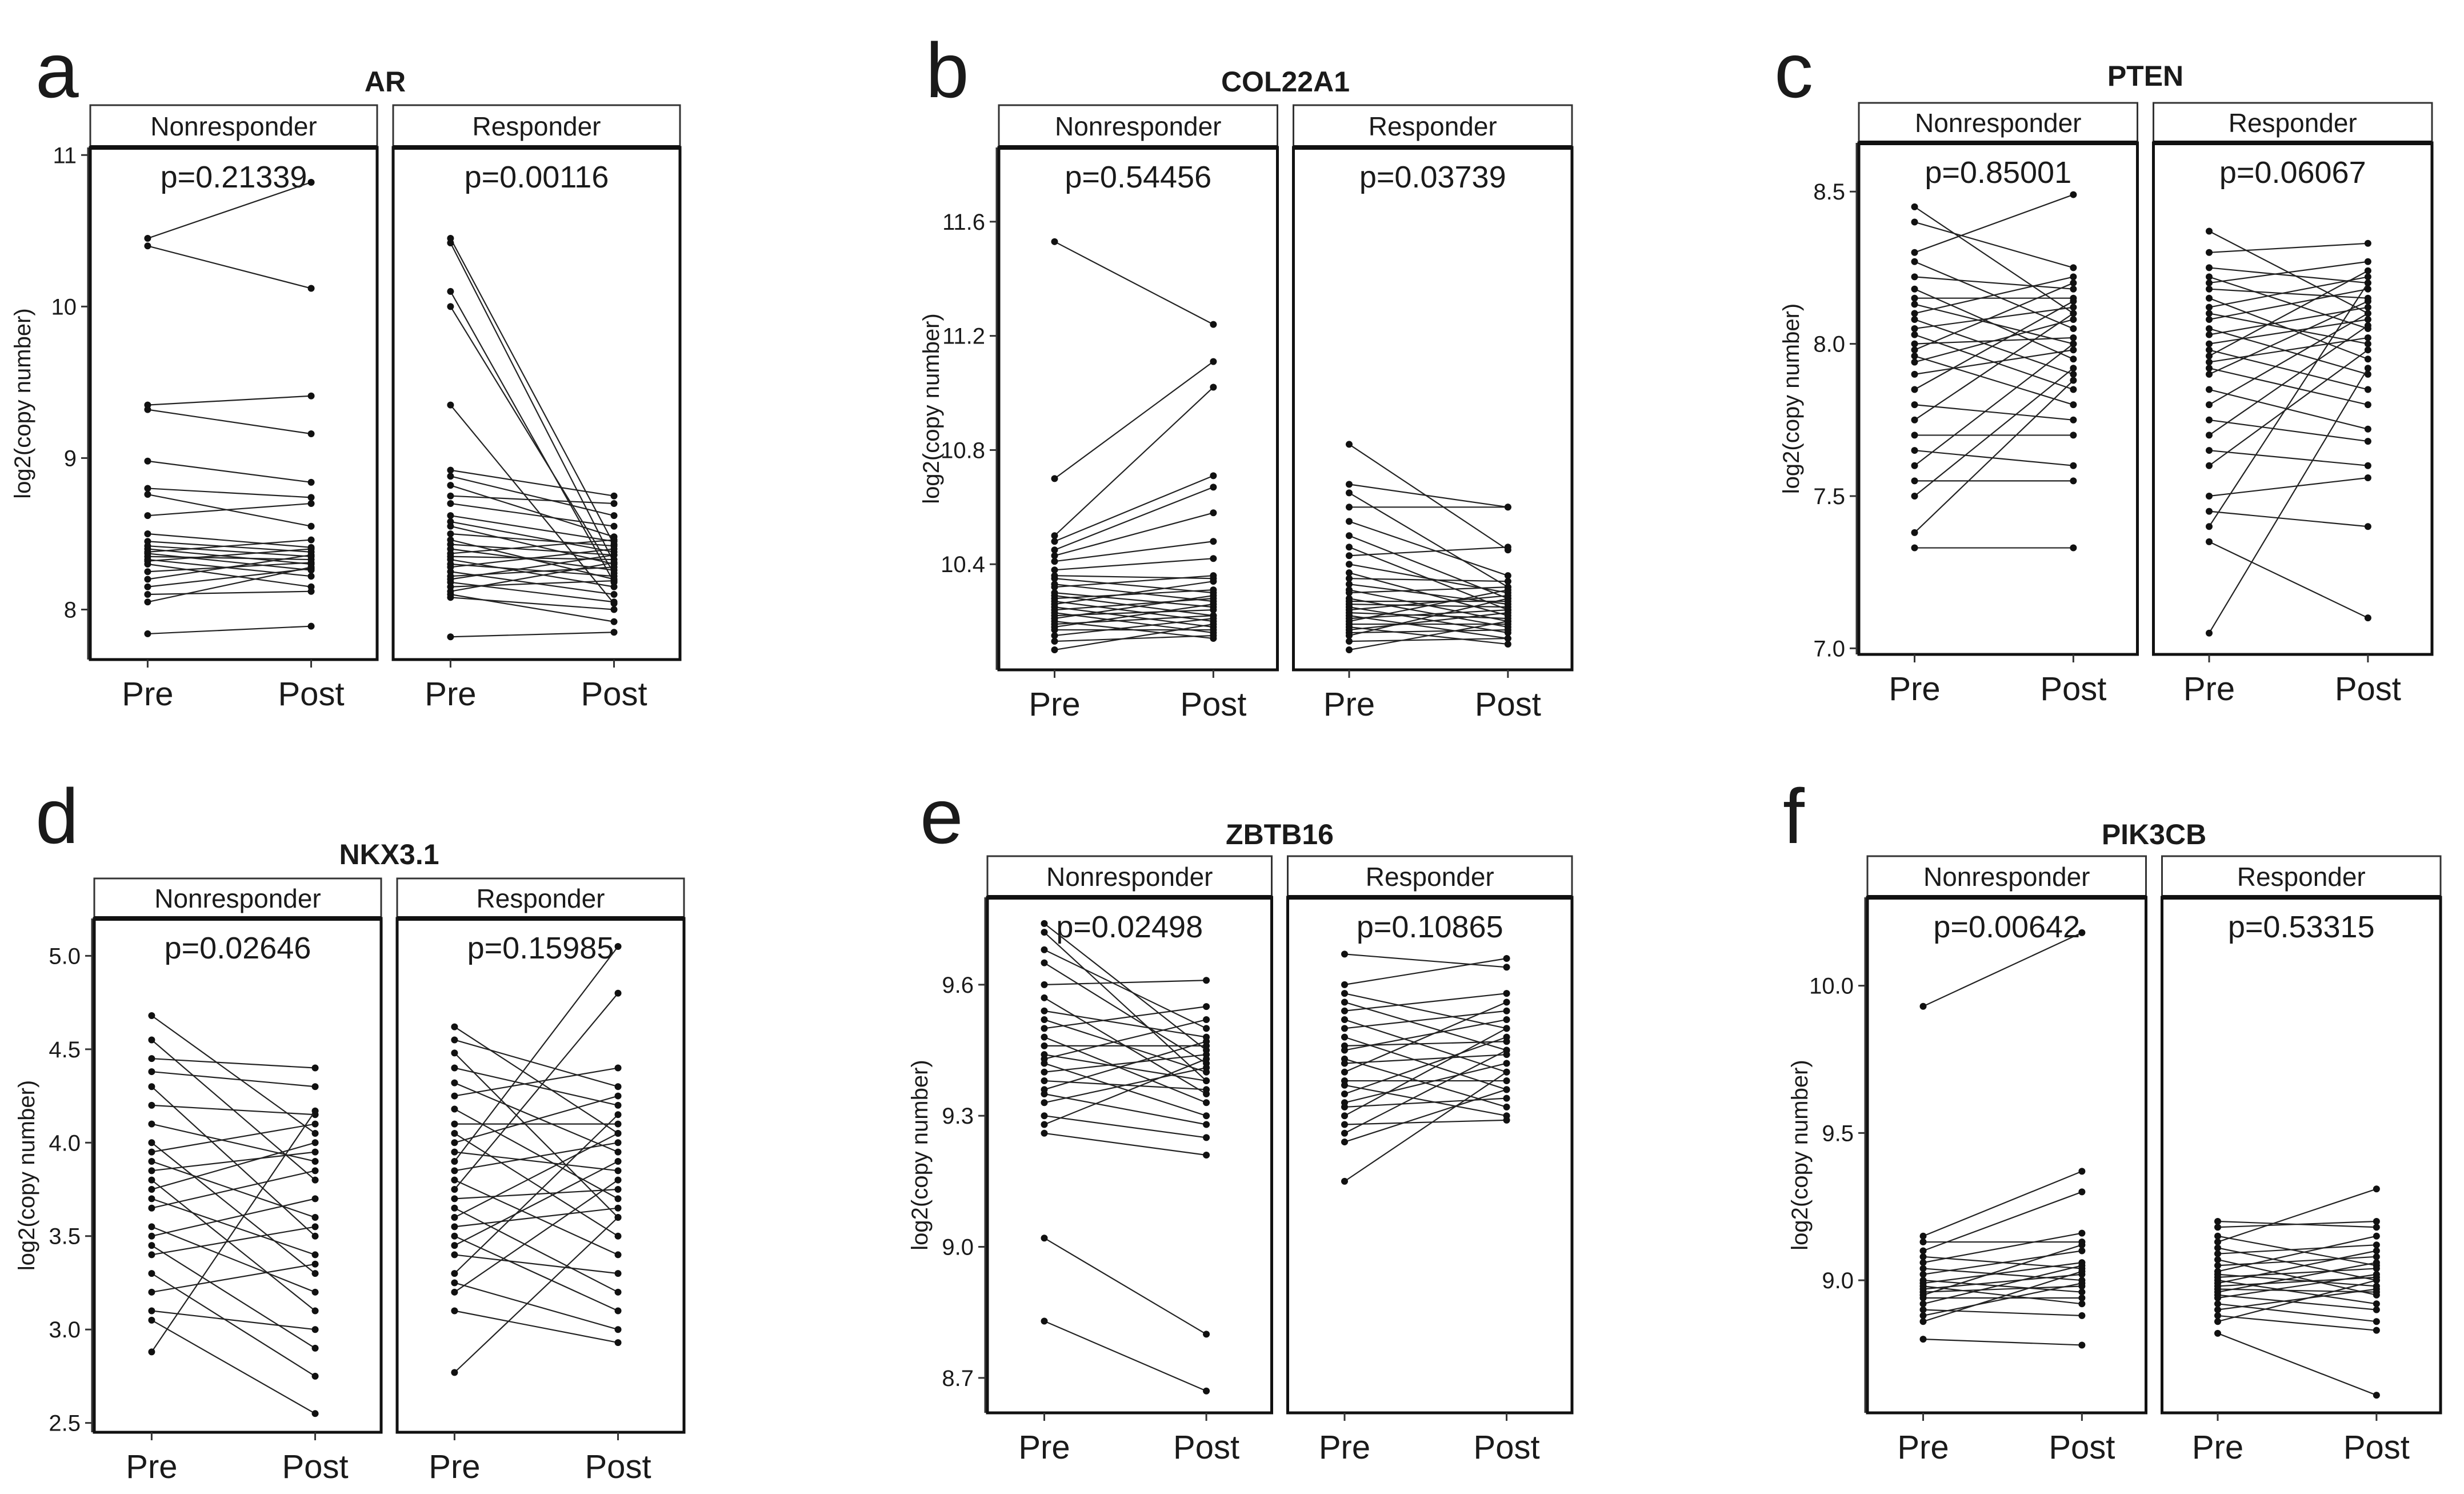 This screenshot has width=2464, height=1494. What do you see at coordinates (958, 1116) in the screenshot?
I see `y-tick-label: 9.3` at bounding box center [958, 1116].